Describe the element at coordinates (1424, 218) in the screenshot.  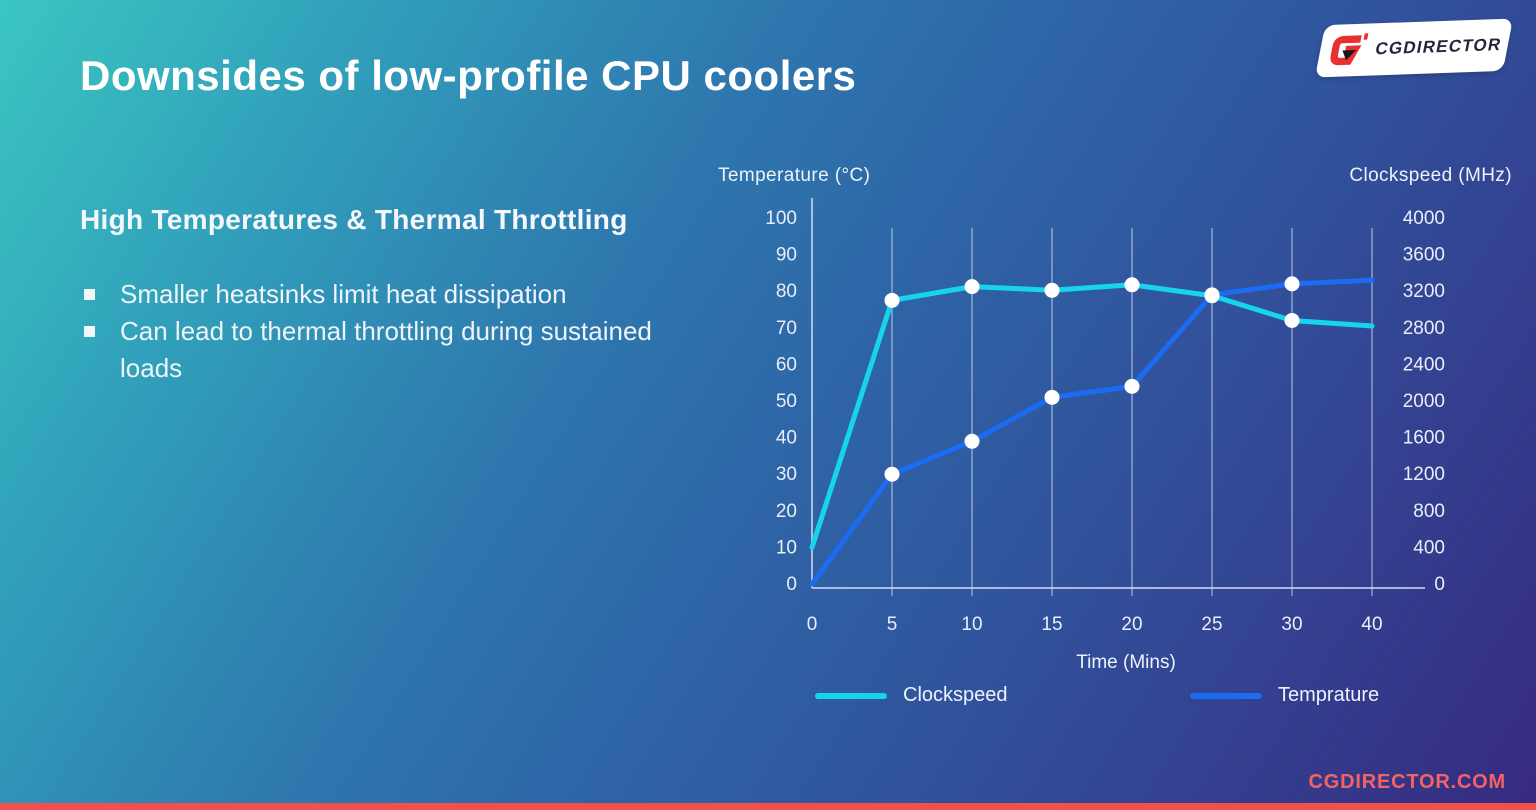
I see `svg-text: 4000` at that location.